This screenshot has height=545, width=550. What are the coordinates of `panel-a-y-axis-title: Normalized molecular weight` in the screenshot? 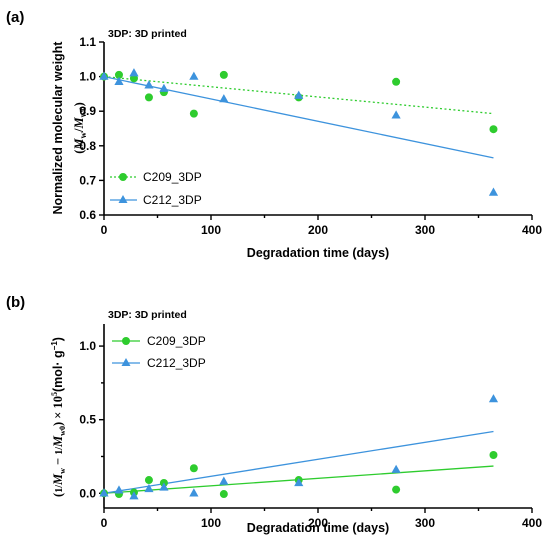 It's located at (58, 128).